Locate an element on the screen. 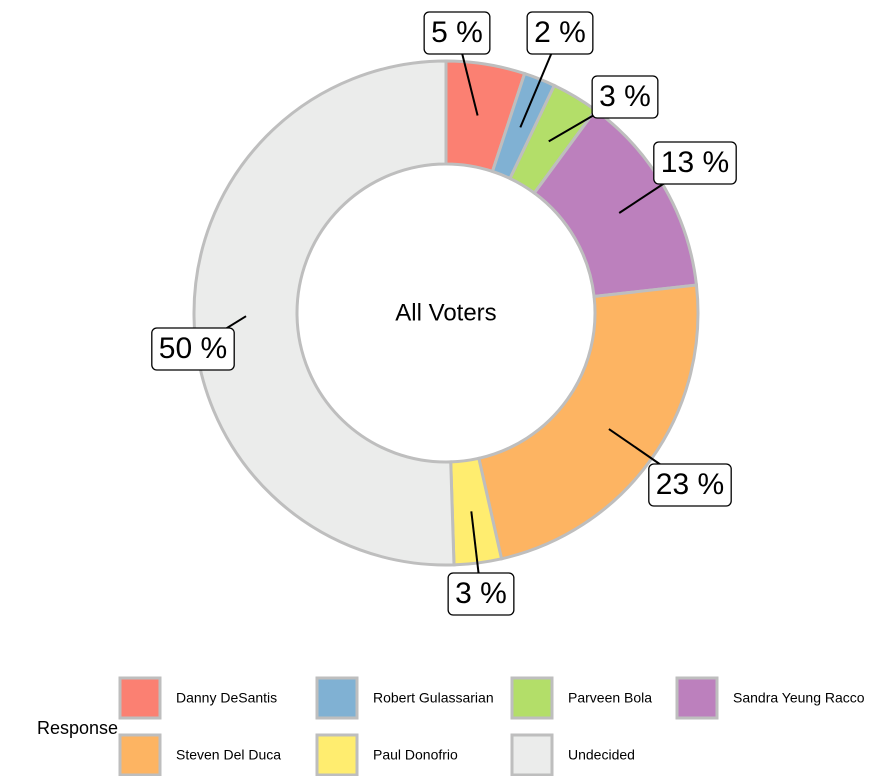 This screenshot has width=883, height=776. legend-label: Undecided is located at coordinates (601, 755).